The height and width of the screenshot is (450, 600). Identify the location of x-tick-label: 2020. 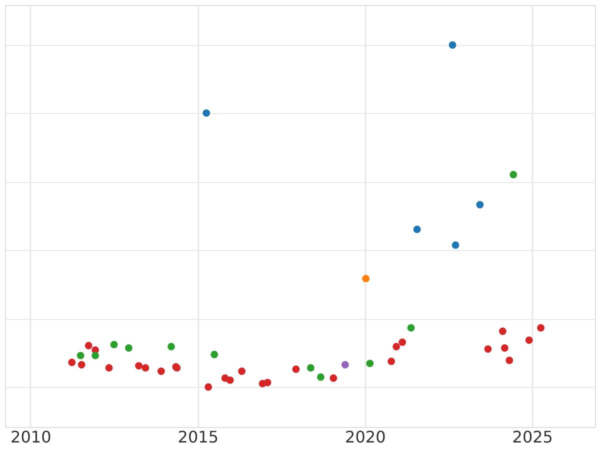
(365, 437).